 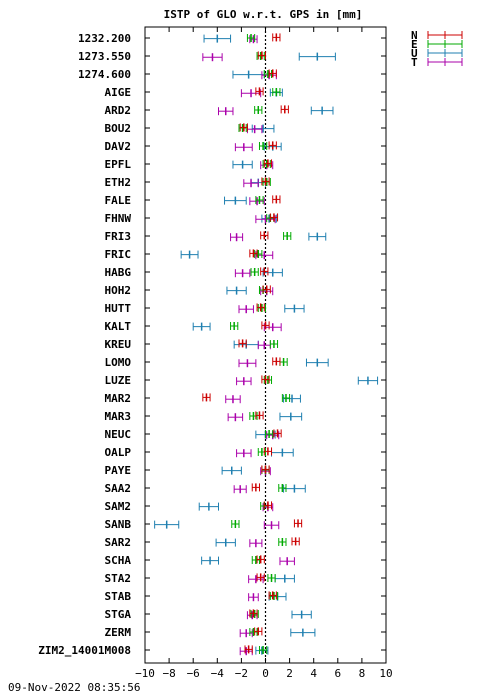 What do you see at coordinates (118, 614) in the screenshot?
I see `station-label: STGA` at bounding box center [118, 614].